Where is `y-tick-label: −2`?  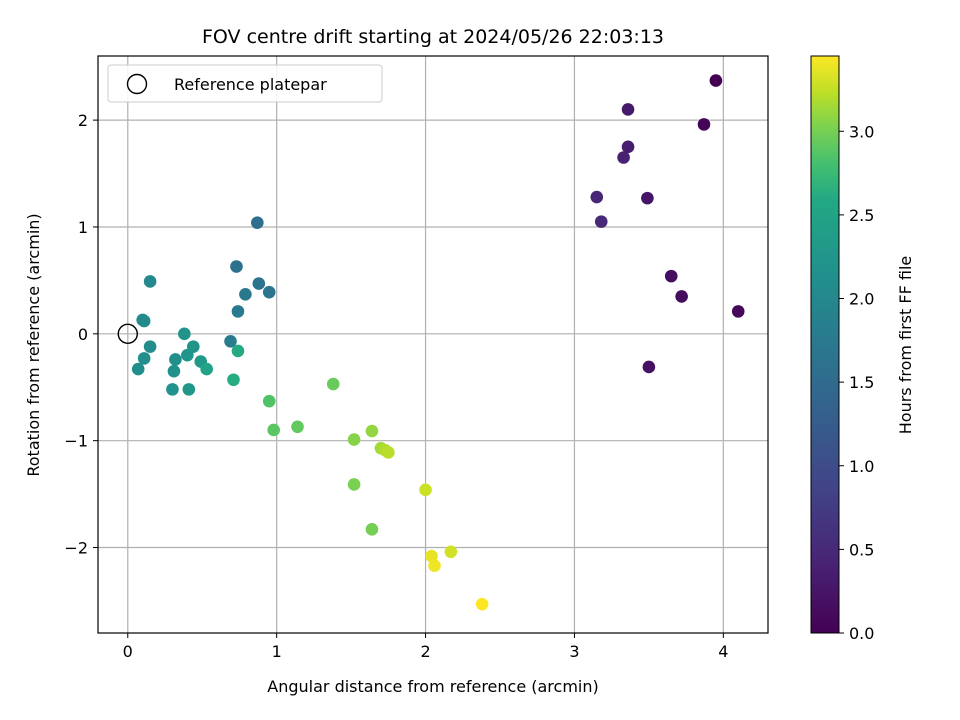 y-tick-label: −2 is located at coordinates (76, 548).